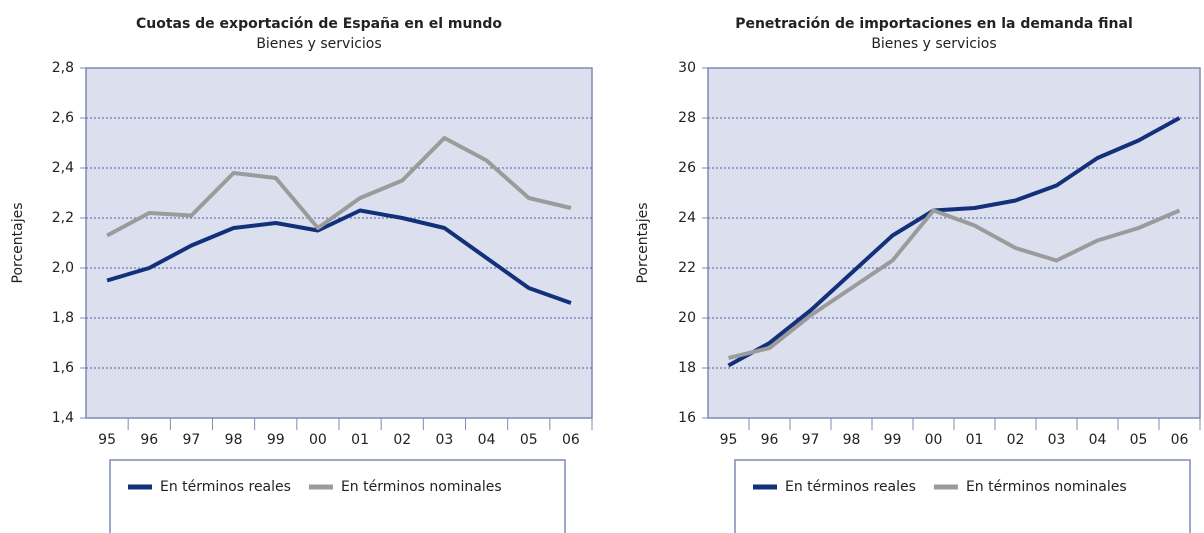 This screenshot has height=533, width=1204. I want to click on y-tick-label: 1,6, so click(63, 368).